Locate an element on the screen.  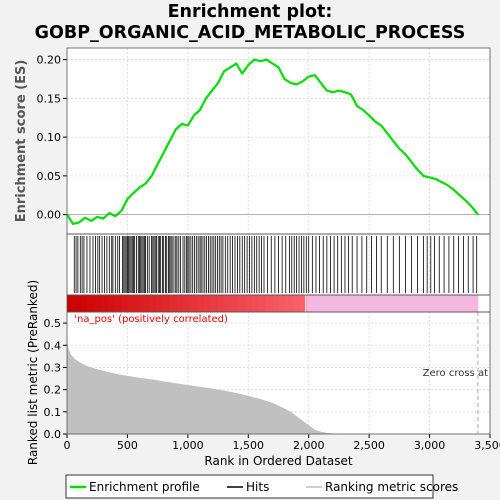
es-ytick-label: 0.15 is located at coordinates (49, 98).